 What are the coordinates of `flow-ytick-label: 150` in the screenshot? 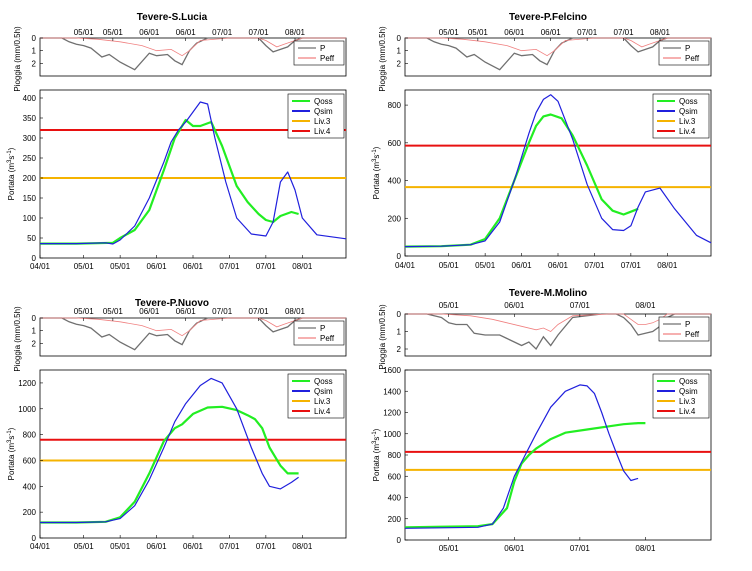 It's located at (30, 198).